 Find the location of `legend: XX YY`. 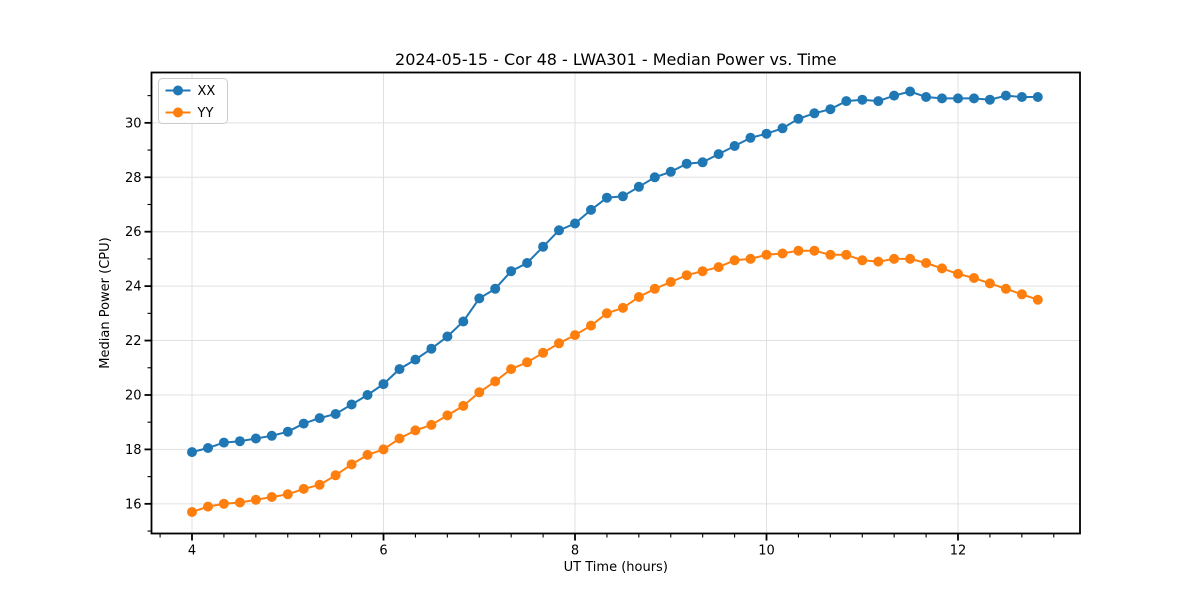

legend: XX YY is located at coordinates (193, 101).